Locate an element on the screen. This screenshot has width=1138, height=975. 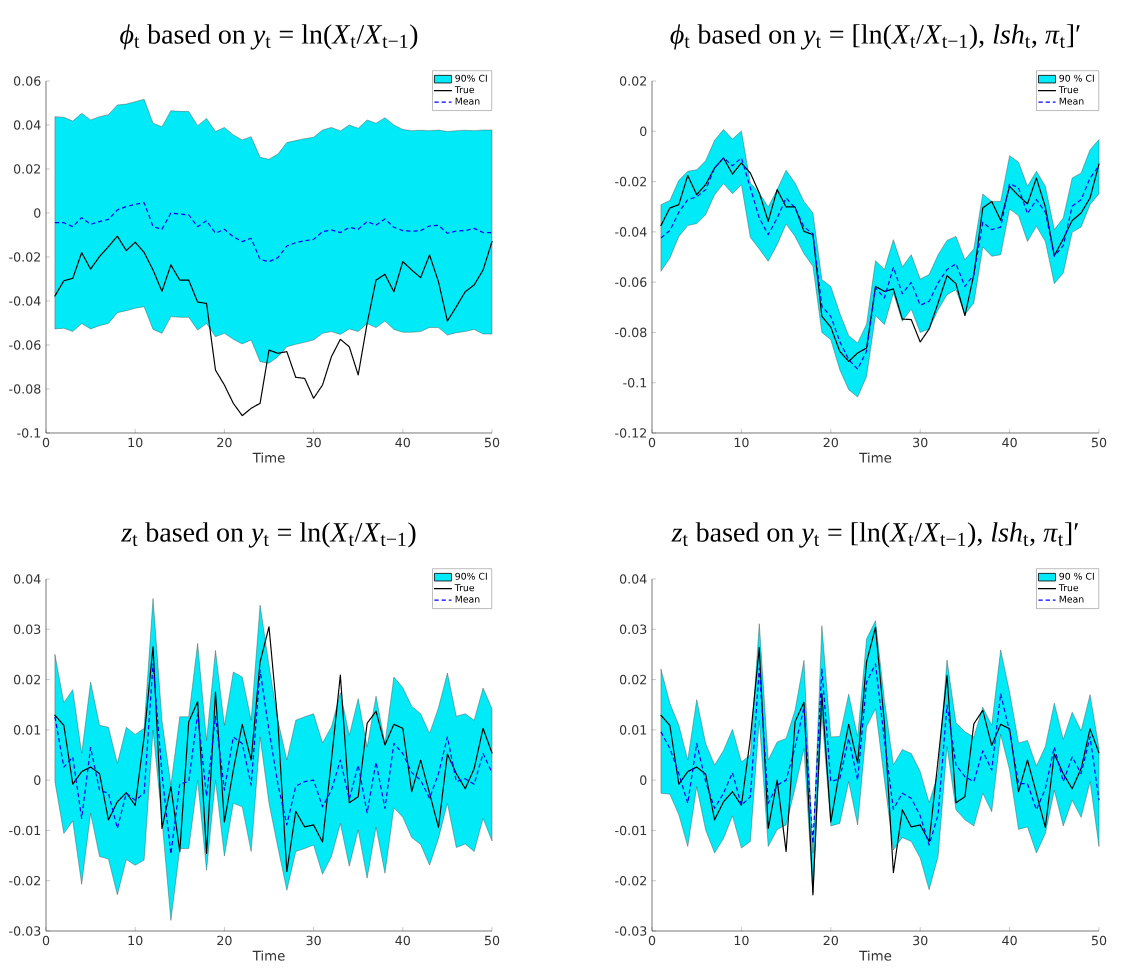
chart-title: ϕ$_{t}$ based on y$_{t}$ = ln(X$_{t}$/X$_{t−1}$) is located at coordinates (269, 37).